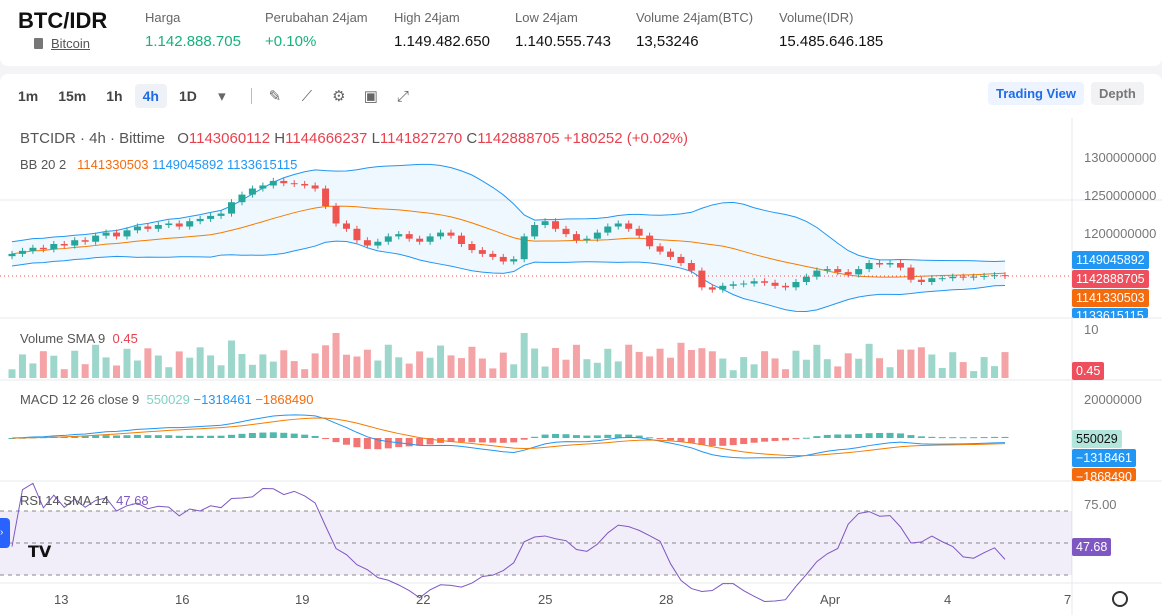 This screenshot has height=615, width=1162. Describe the element at coordinates (508, 276) in the screenshot. I see `bb-lower-line` at that location.